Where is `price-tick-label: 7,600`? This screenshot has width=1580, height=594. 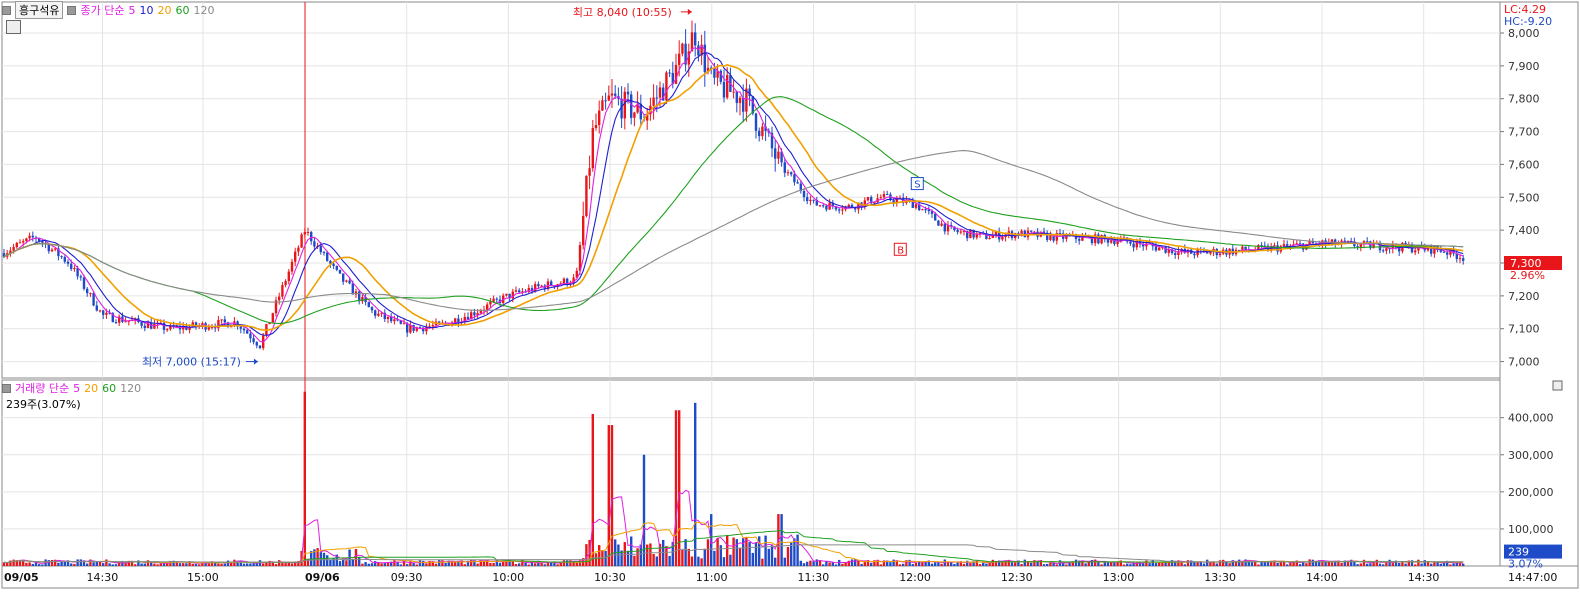
price-tick-label: 7,600 is located at coordinates (1524, 164).